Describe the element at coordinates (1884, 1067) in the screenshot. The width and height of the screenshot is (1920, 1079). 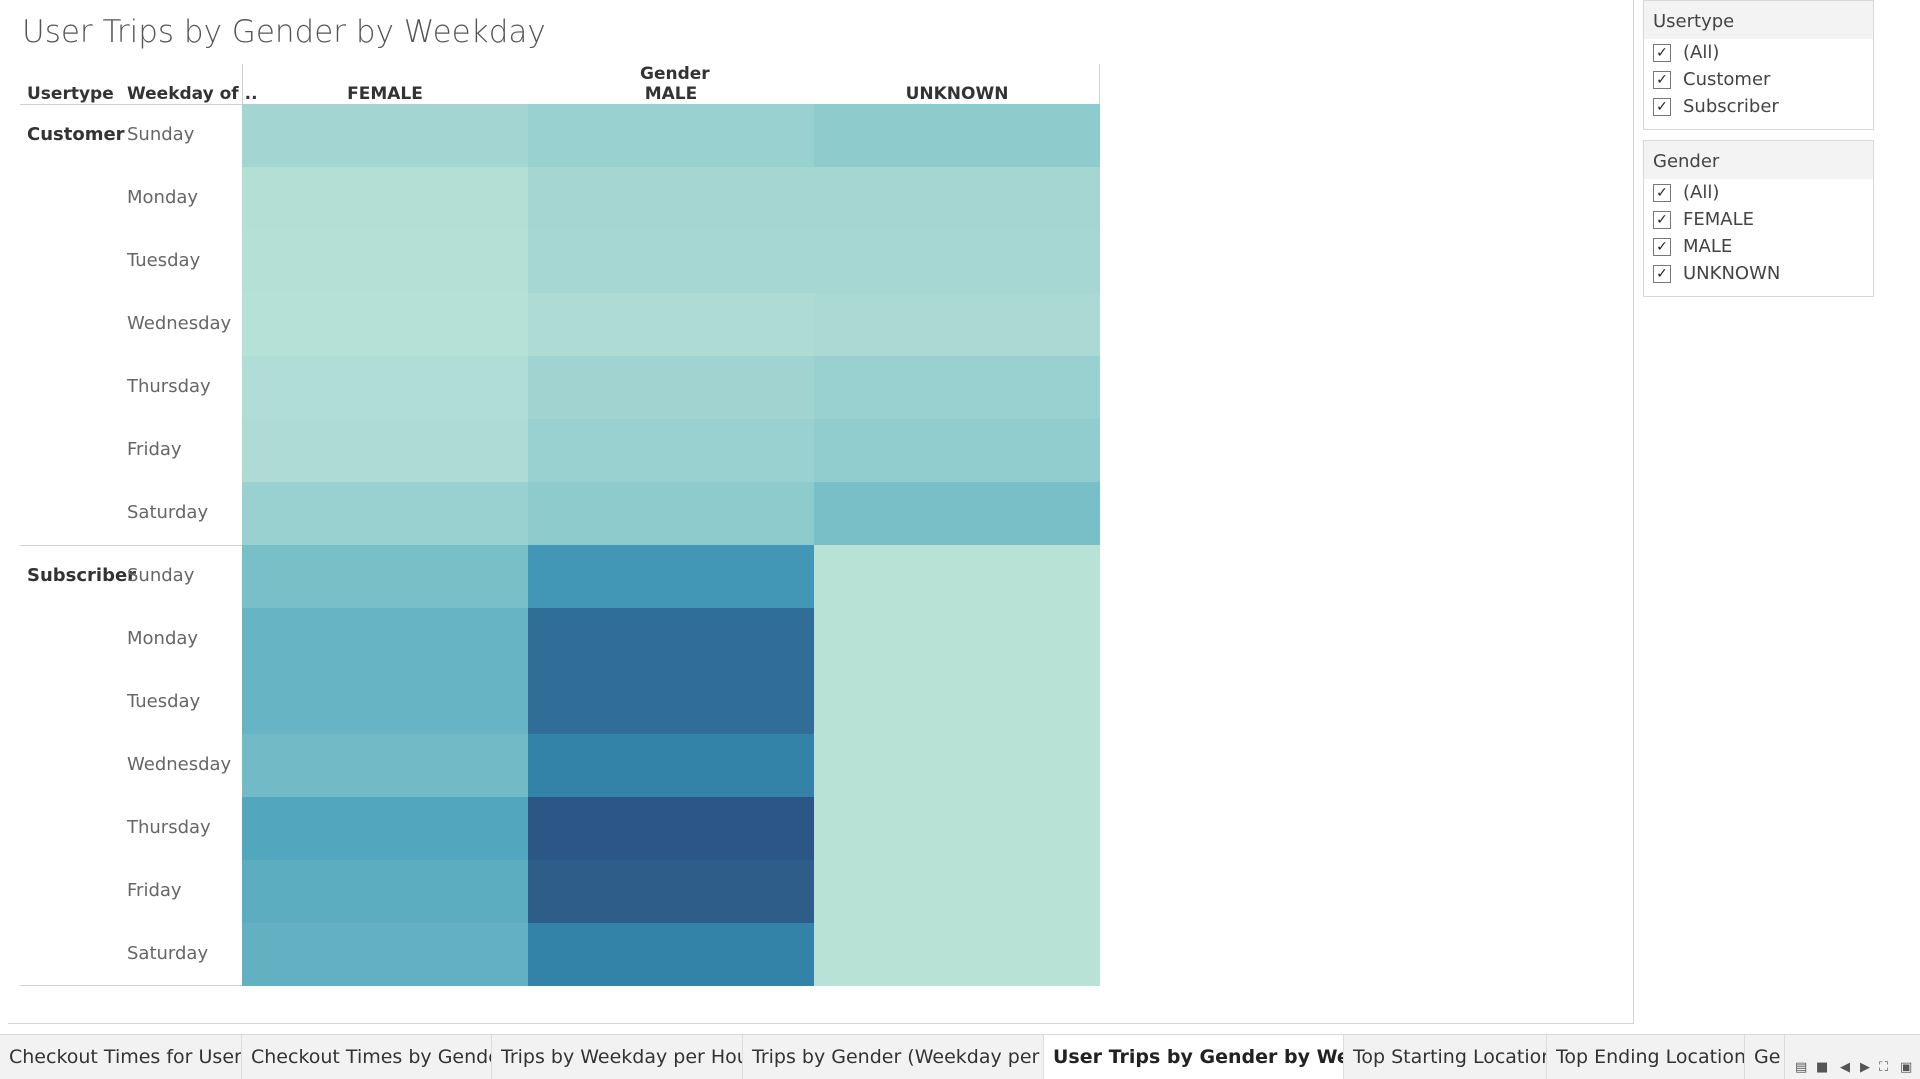
I see `fullscreen-icon: ⛶` at that location.